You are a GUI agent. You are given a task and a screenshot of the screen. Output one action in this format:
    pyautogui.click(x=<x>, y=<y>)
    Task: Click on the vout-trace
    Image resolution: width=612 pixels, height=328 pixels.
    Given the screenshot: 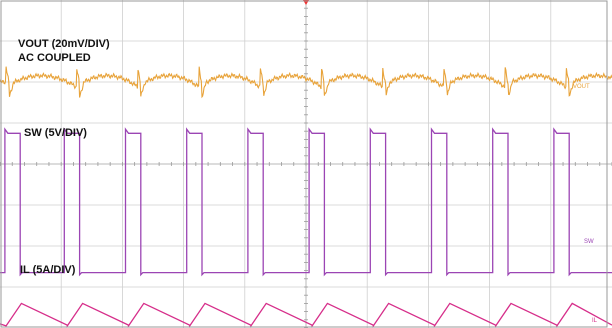 What is the action you would take?
    pyautogui.click(x=306, y=82)
    